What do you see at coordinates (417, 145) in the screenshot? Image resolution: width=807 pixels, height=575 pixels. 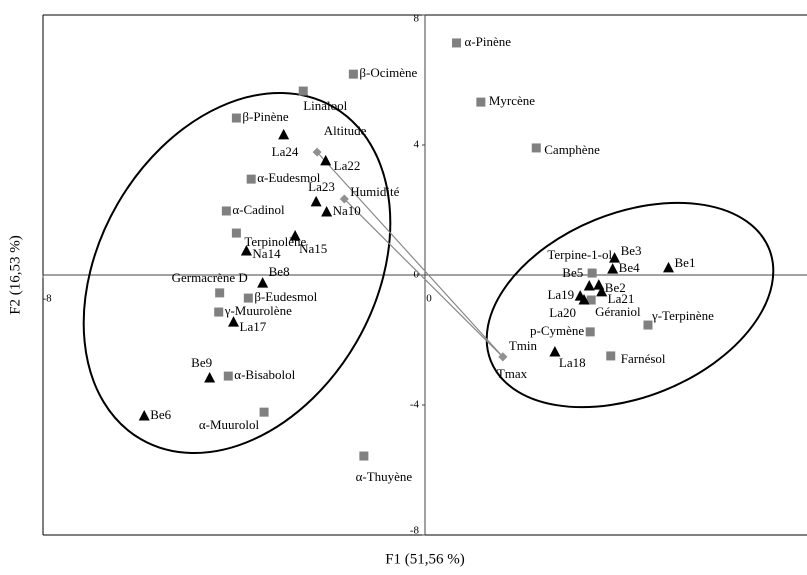 I see `y-tick-label: 4` at bounding box center [417, 145].